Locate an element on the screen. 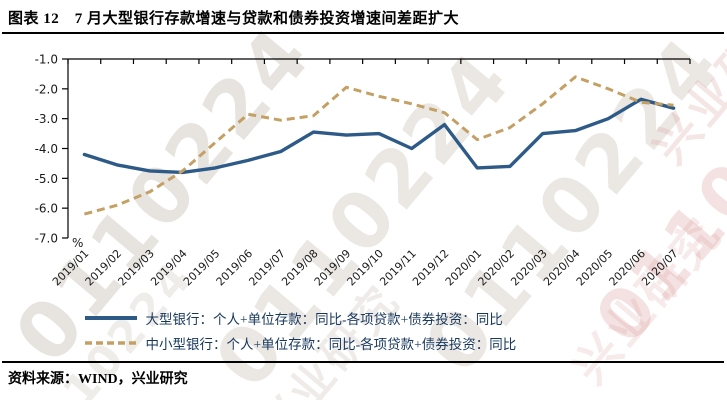  svg-text: -3.0 is located at coordinates (46, 119).